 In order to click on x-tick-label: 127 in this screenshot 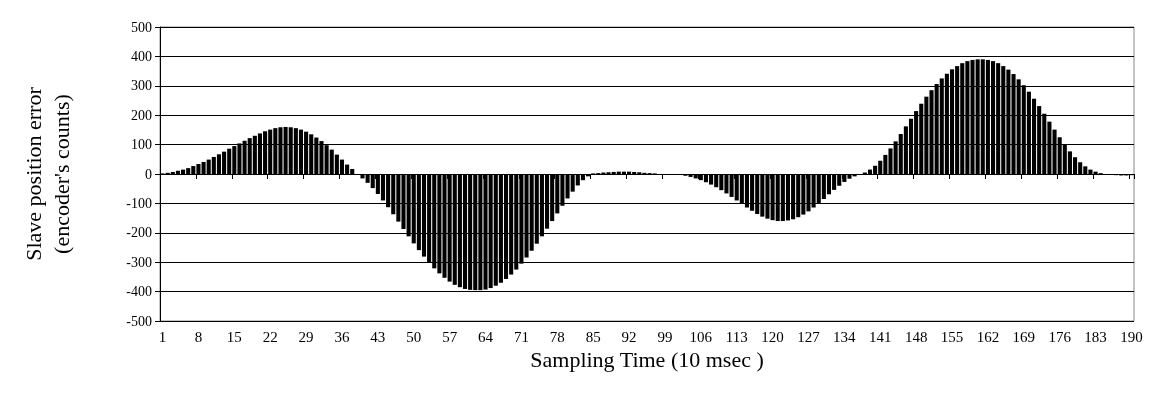, I will do `click(809, 336)`.